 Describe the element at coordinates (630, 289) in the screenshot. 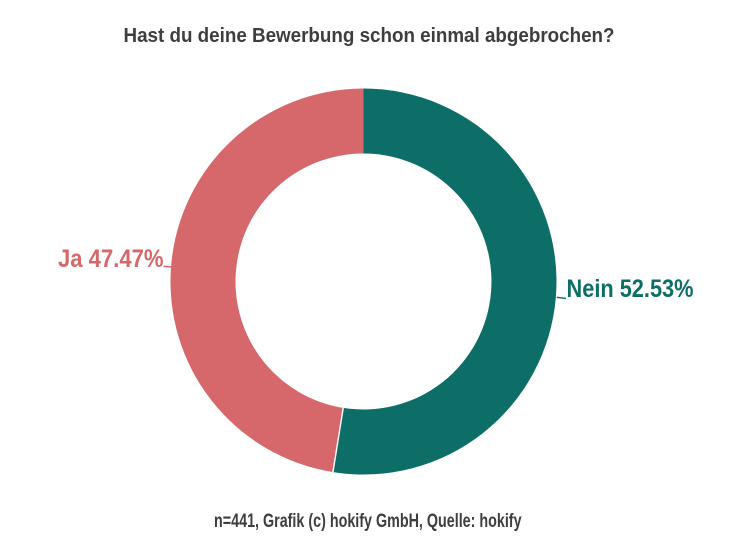

I see `svg-text: Nein 52.53%` at that location.